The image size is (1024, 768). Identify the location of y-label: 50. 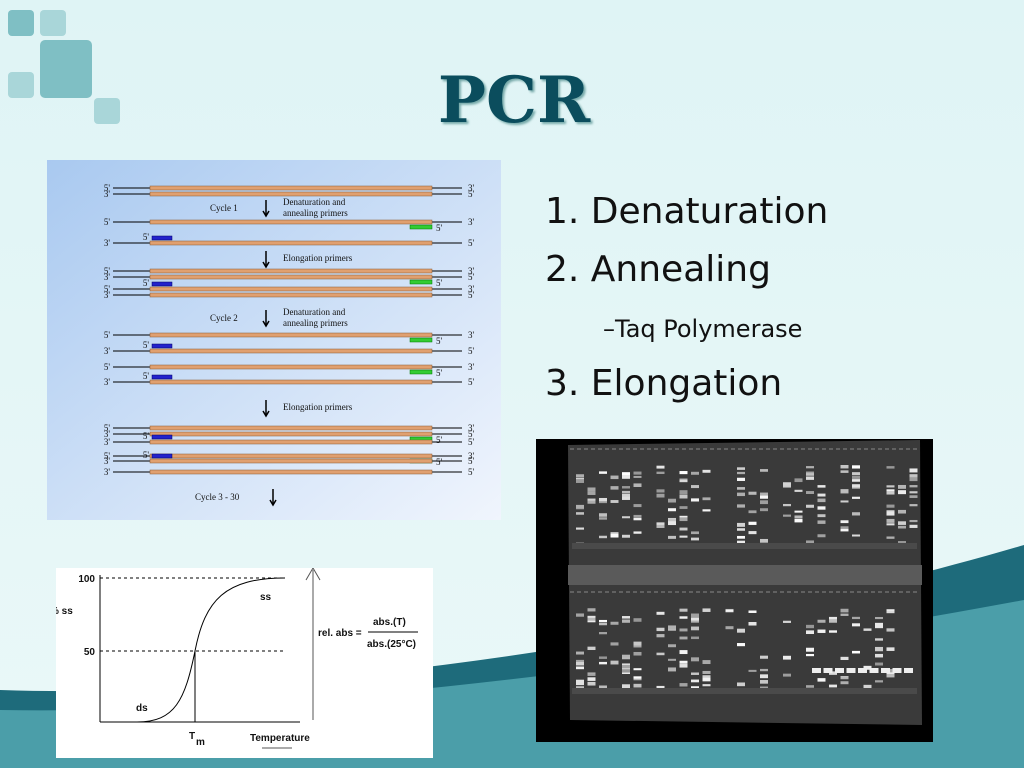
(90, 652).